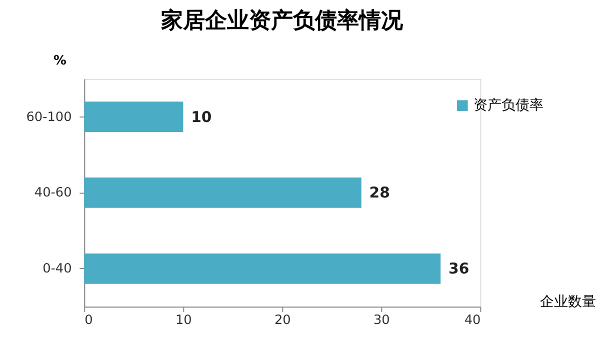 The image size is (600, 363). Describe the element at coordinates (472, 320) in the screenshot. I see `x-tick-label: 40` at that location.